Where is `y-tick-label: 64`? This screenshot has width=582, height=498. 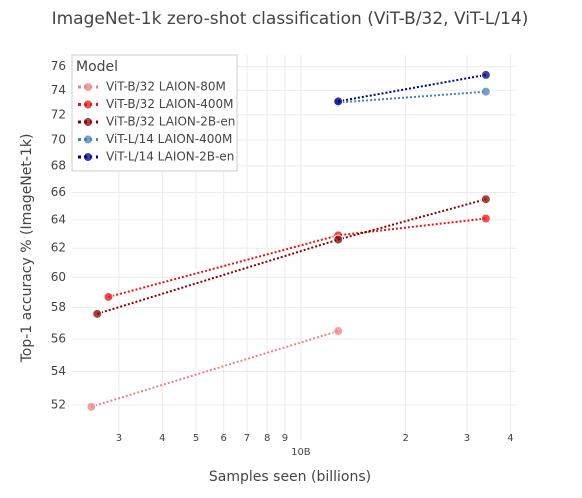
y-tick-label: 64 is located at coordinates (58, 219).